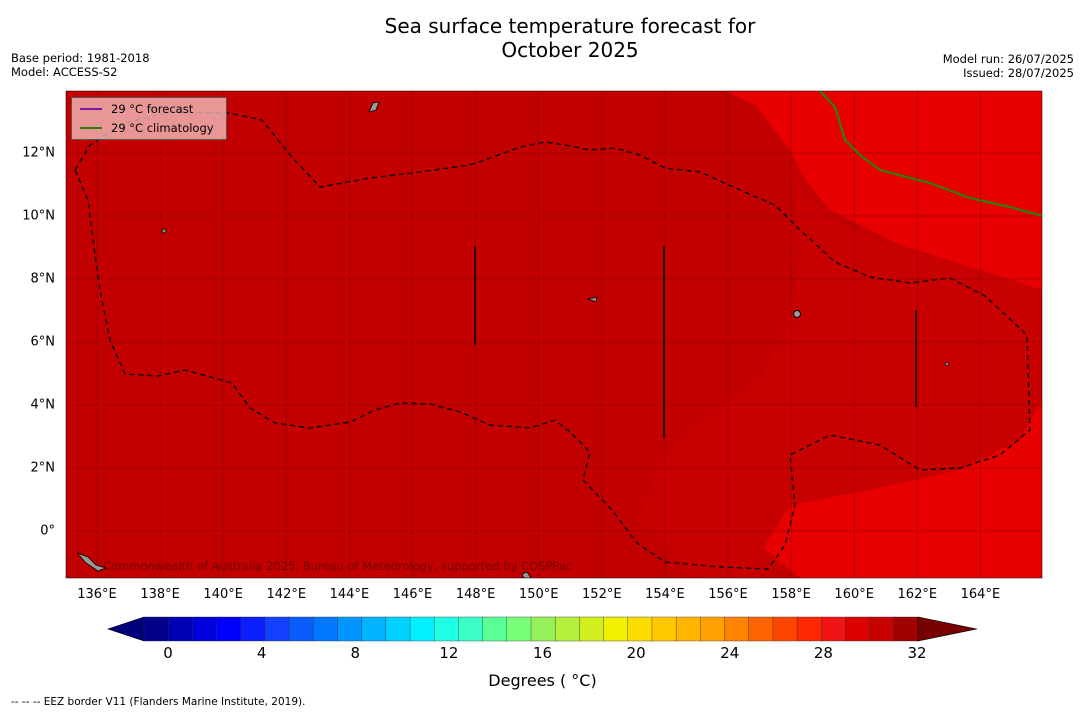  I want to click on colorbar-tick-label: 20, so click(636, 653).